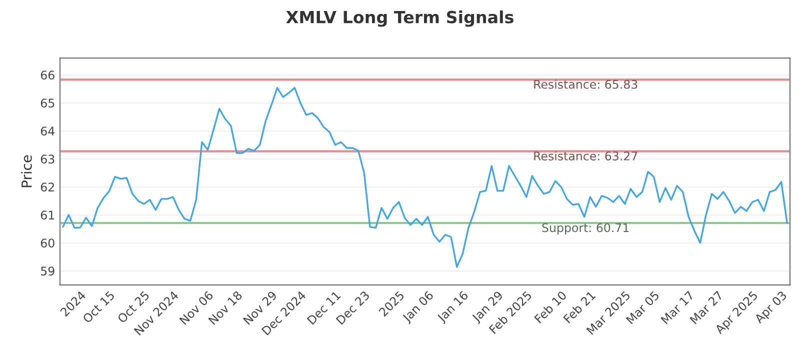  I want to click on ref-line-label: Resistance: 63.27, so click(586, 155).